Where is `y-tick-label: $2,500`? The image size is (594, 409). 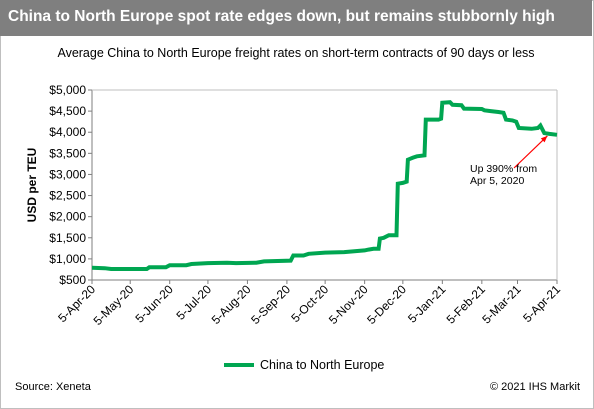
y-tick-label: $2,500 is located at coordinates (67, 196).